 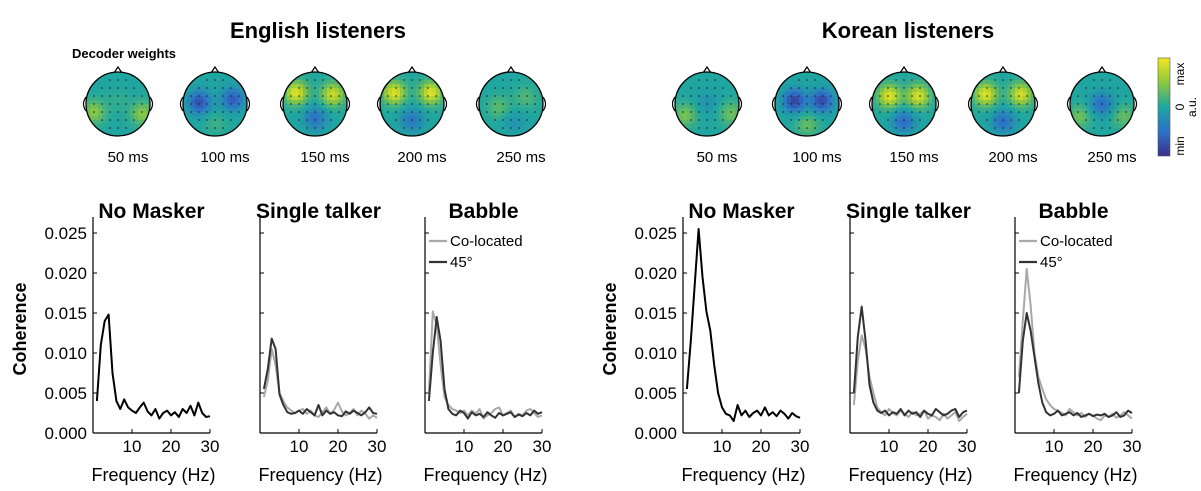 What do you see at coordinates (1102, 115) in the screenshot?
I see `topomap: 250 ms` at bounding box center [1102, 115].